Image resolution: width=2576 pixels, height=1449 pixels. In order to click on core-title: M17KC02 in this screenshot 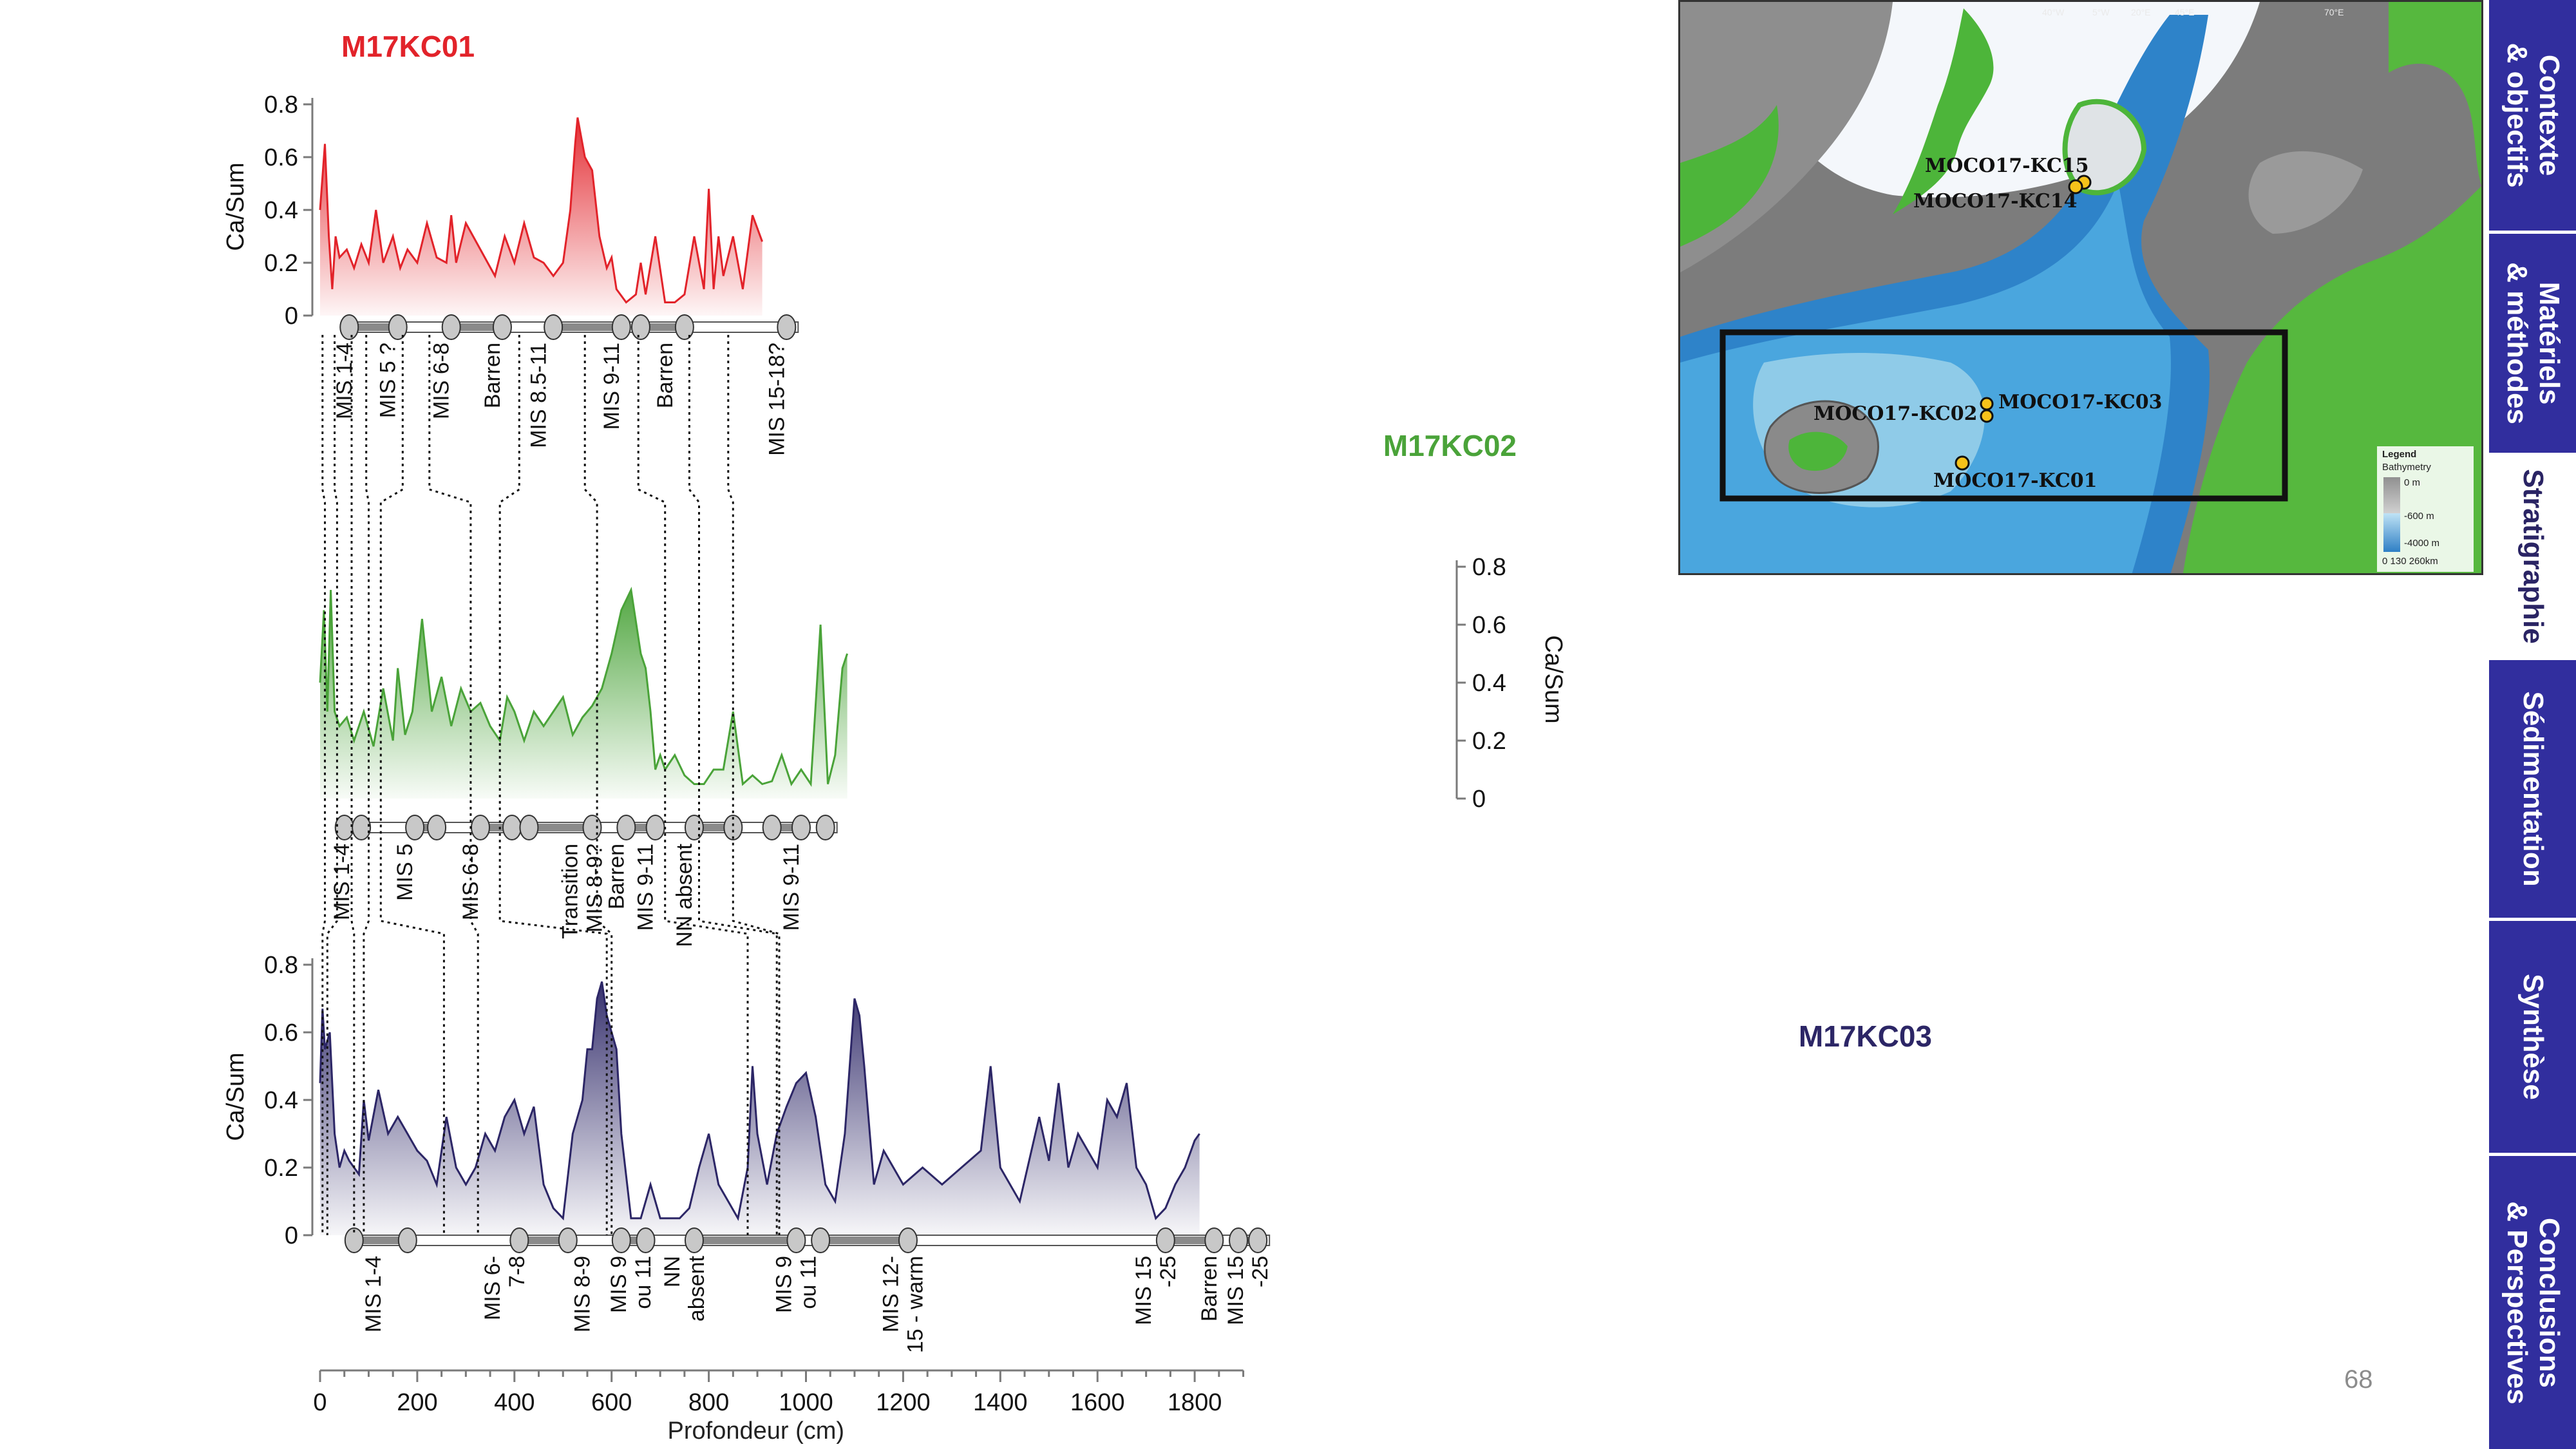, I will do `click(1450, 446)`.